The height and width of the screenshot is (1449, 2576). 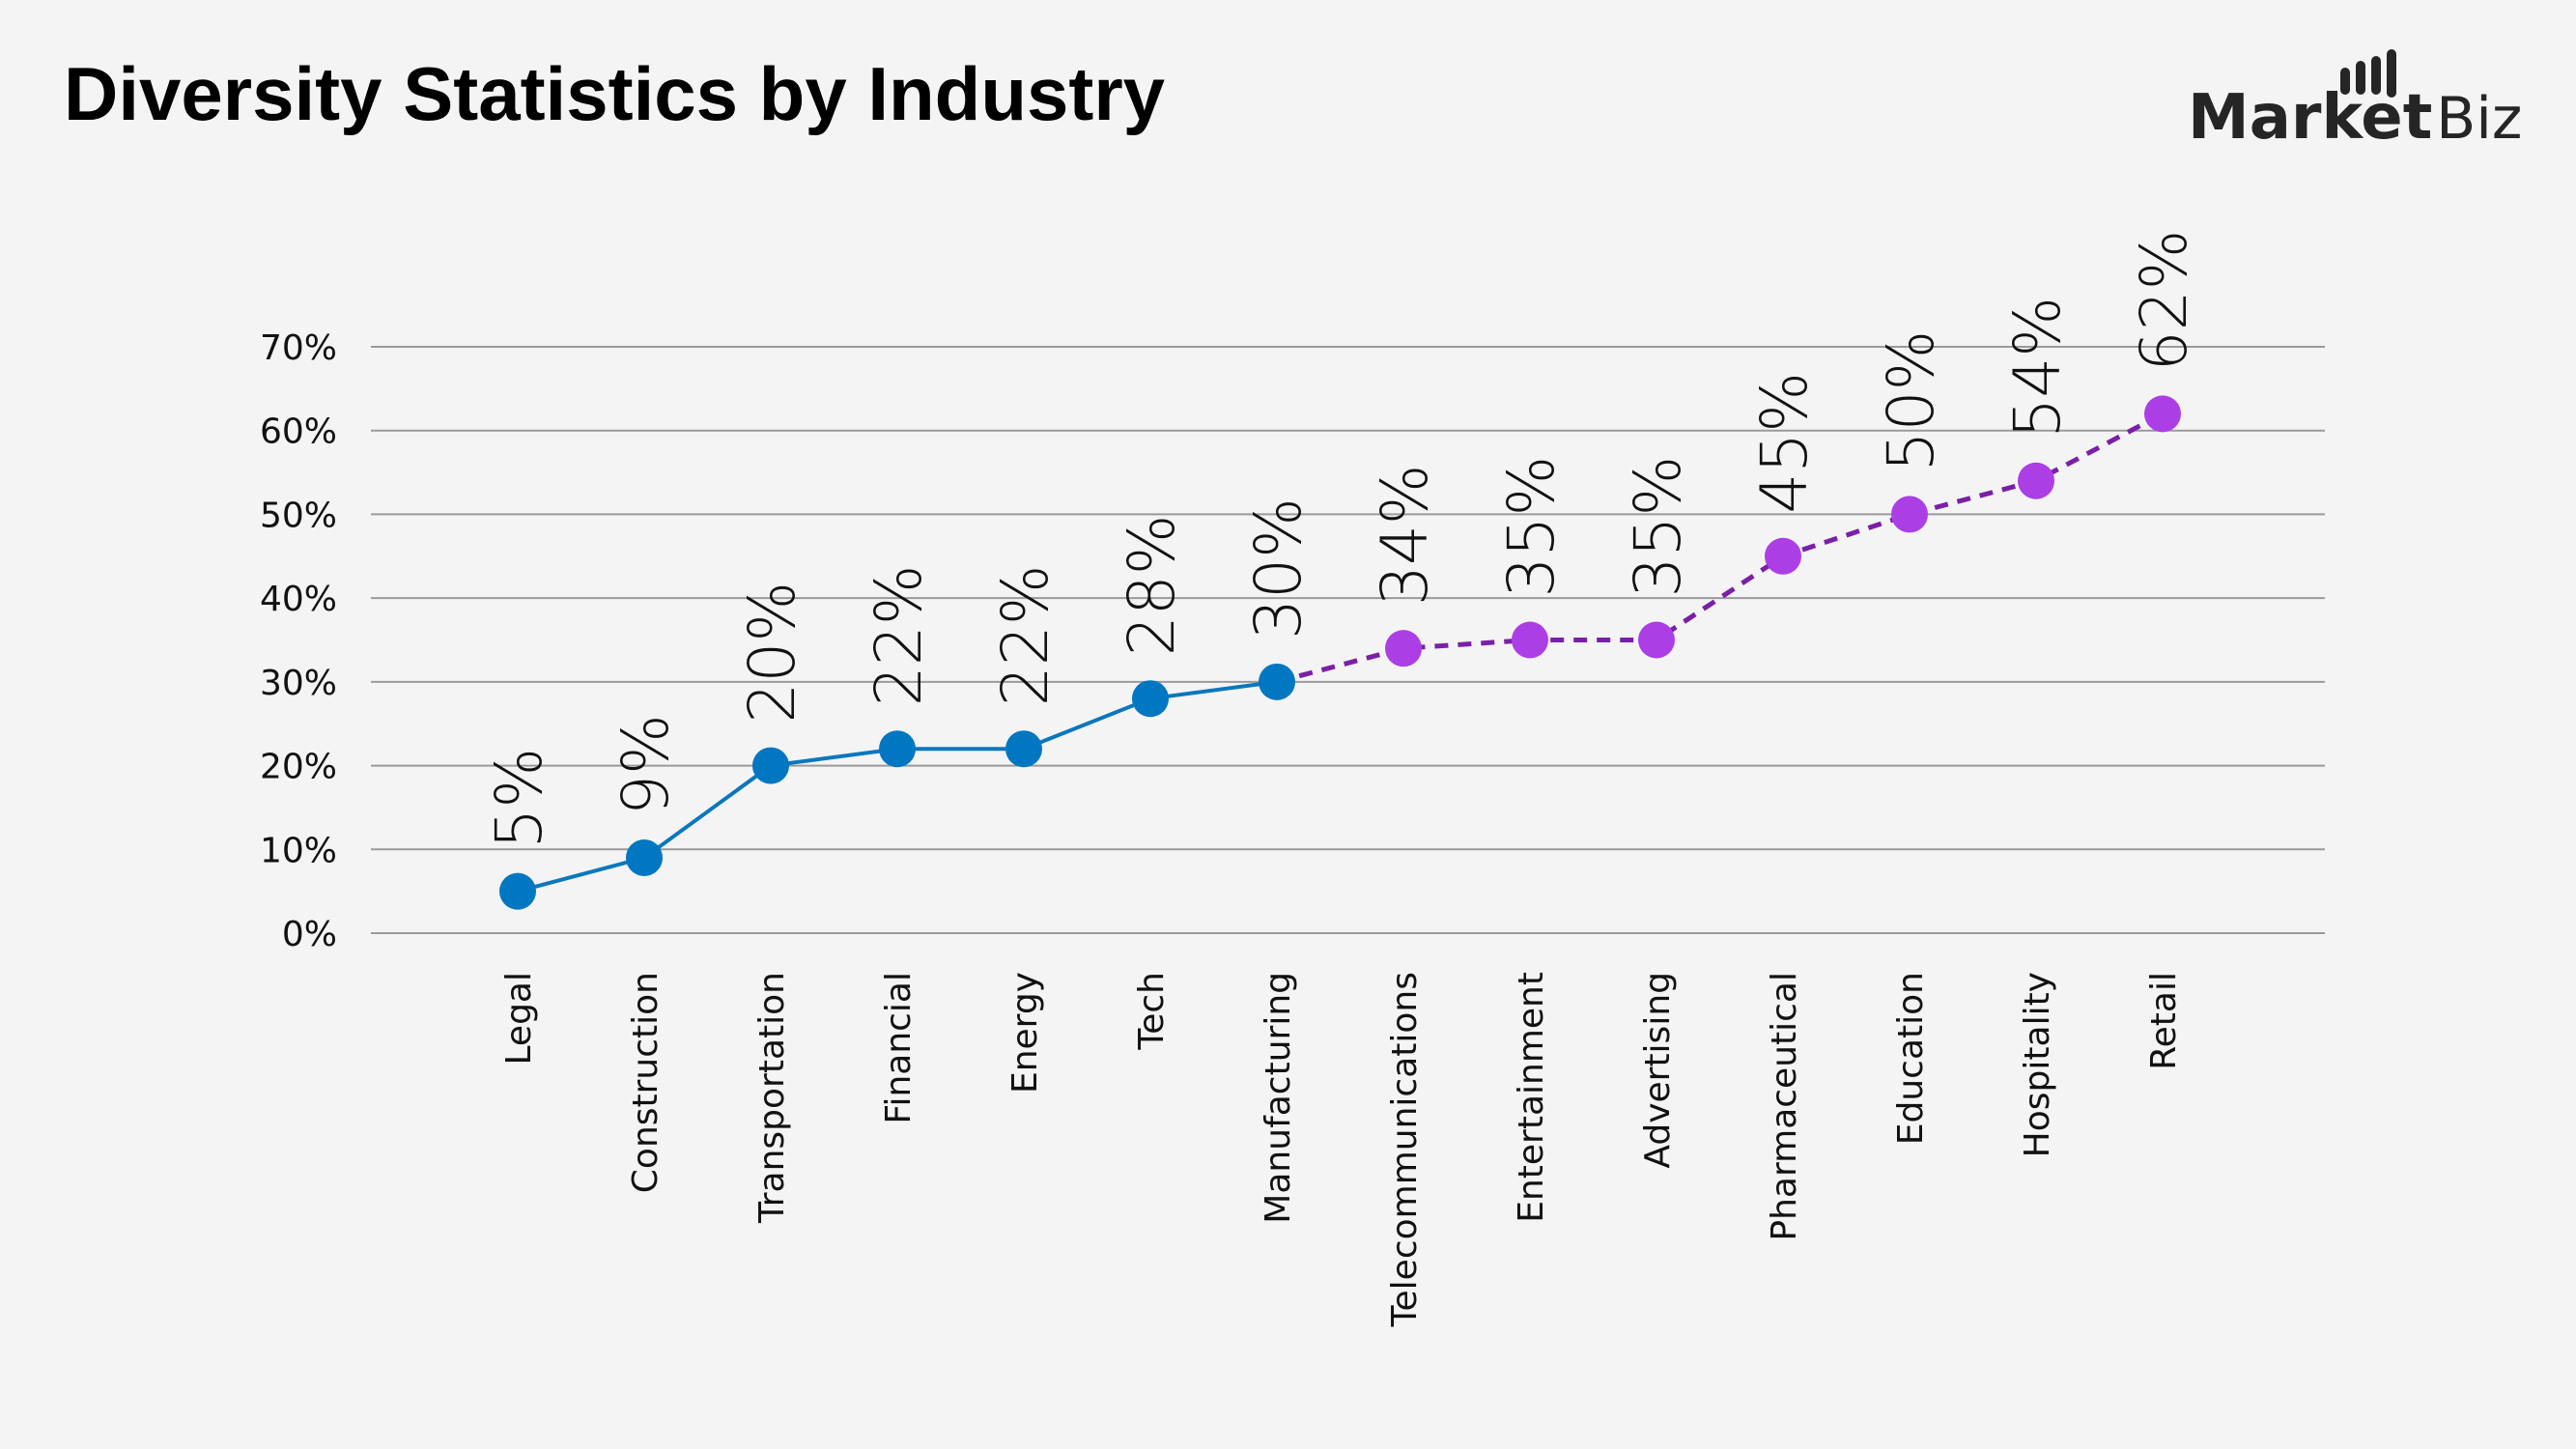 I want to click on x-tick-label: Energy, so click(x=1025, y=1033).